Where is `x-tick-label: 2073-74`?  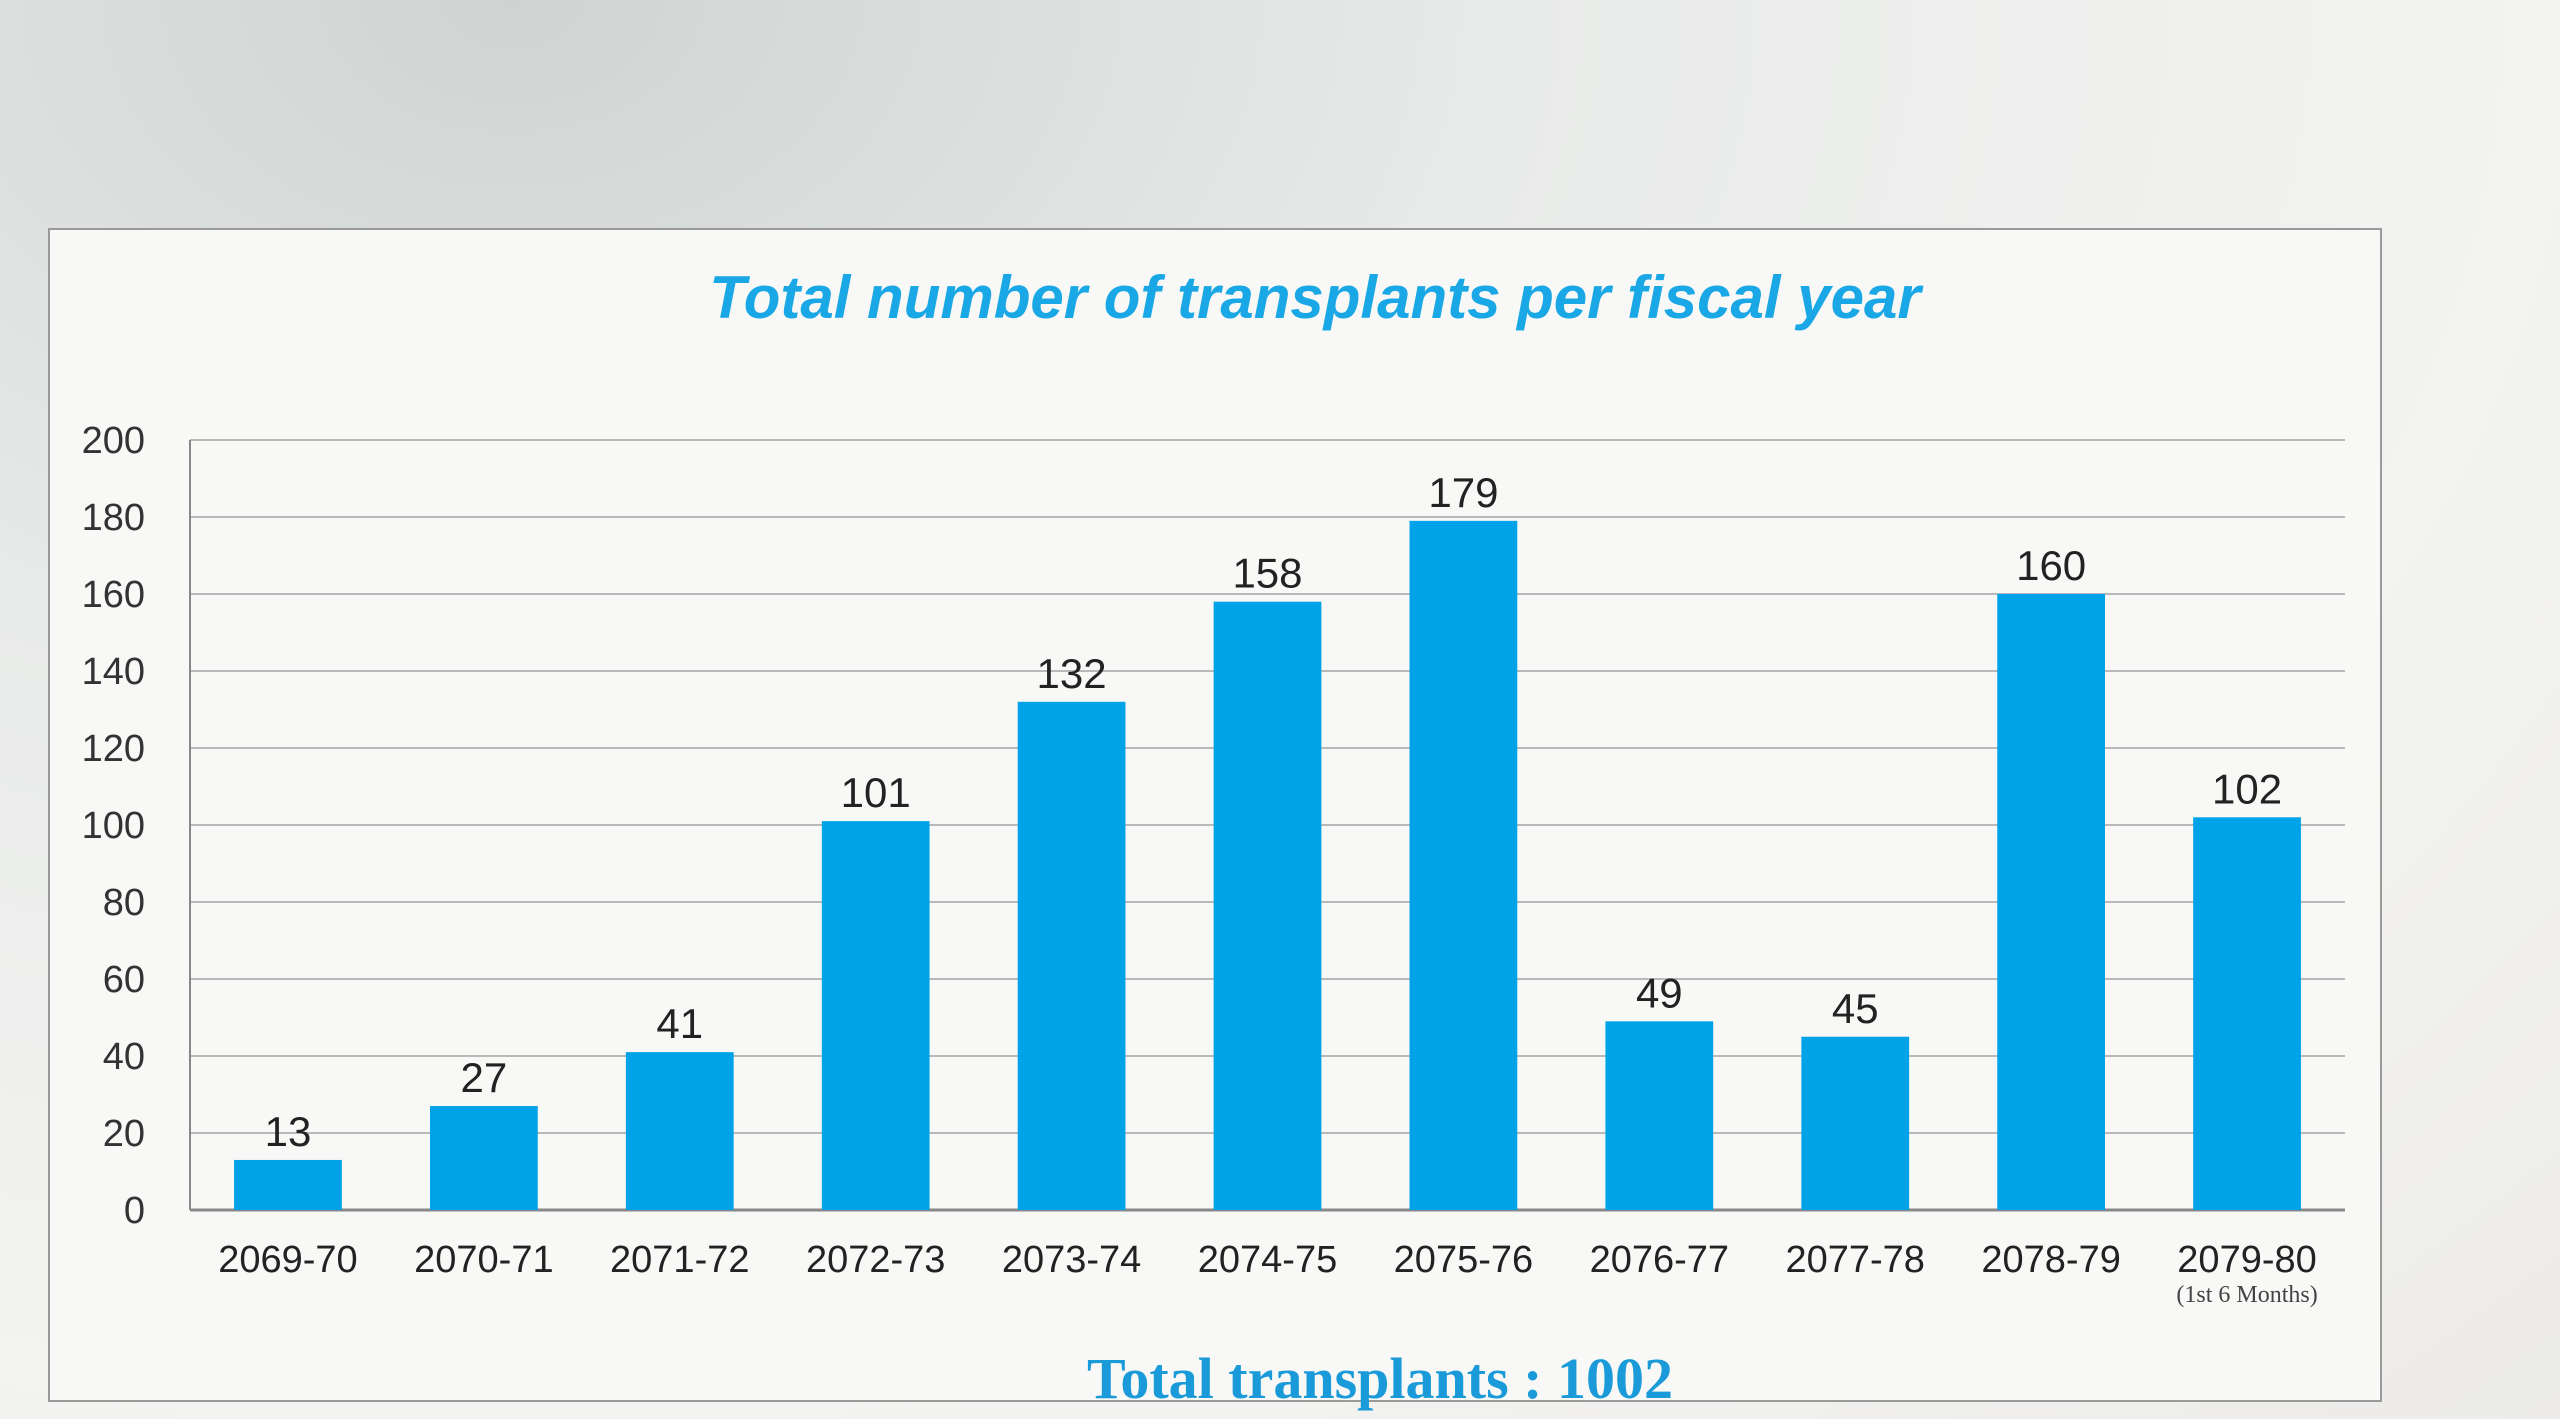 x-tick-label: 2073-74 is located at coordinates (1071, 1260).